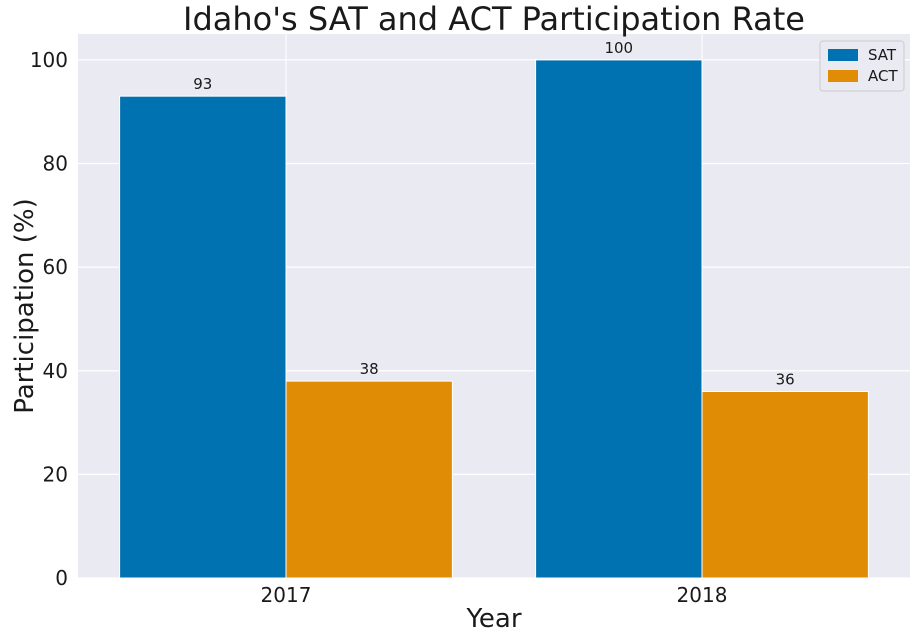  Describe the element at coordinates (61, 578) in the screenshot. I see `y-tick-label: 0` at that location.